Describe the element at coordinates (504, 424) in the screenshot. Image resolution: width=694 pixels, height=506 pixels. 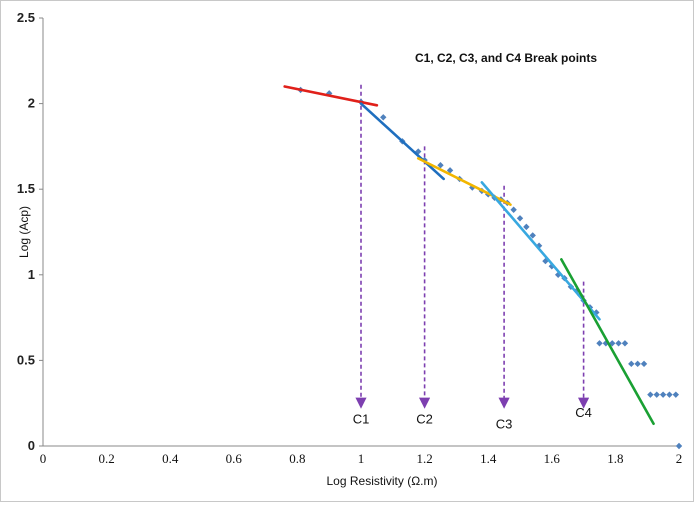
I see `break-label-c3: C3` at that location.